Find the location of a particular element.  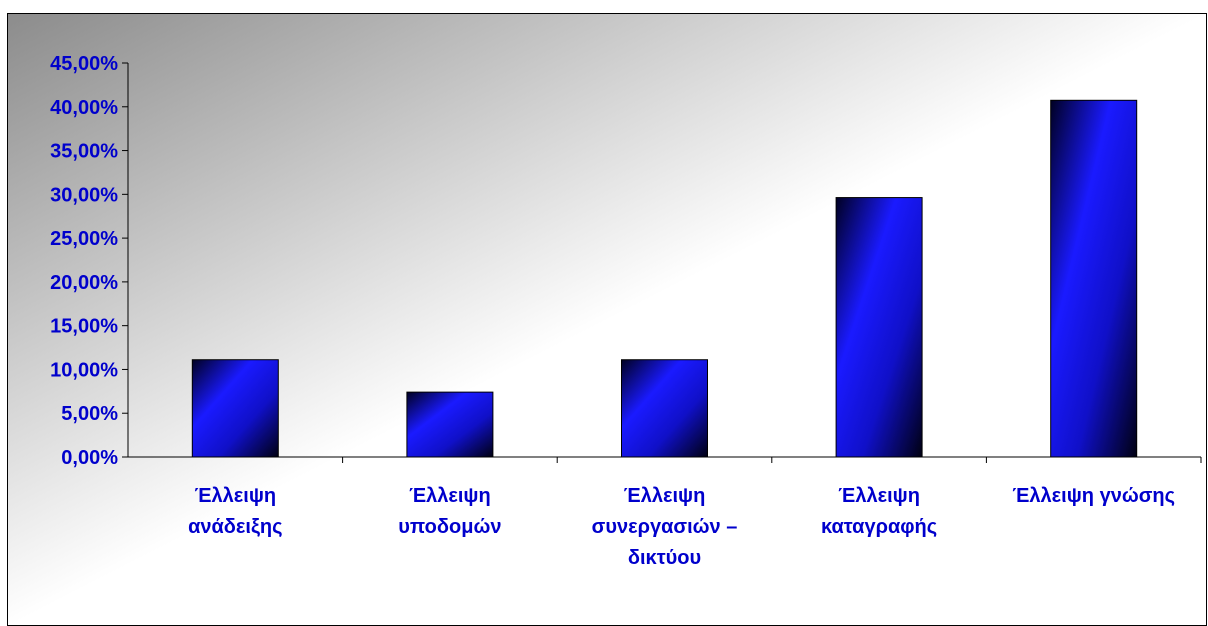

y-tick-label: 20,00% is located at coordinates (84, 283).